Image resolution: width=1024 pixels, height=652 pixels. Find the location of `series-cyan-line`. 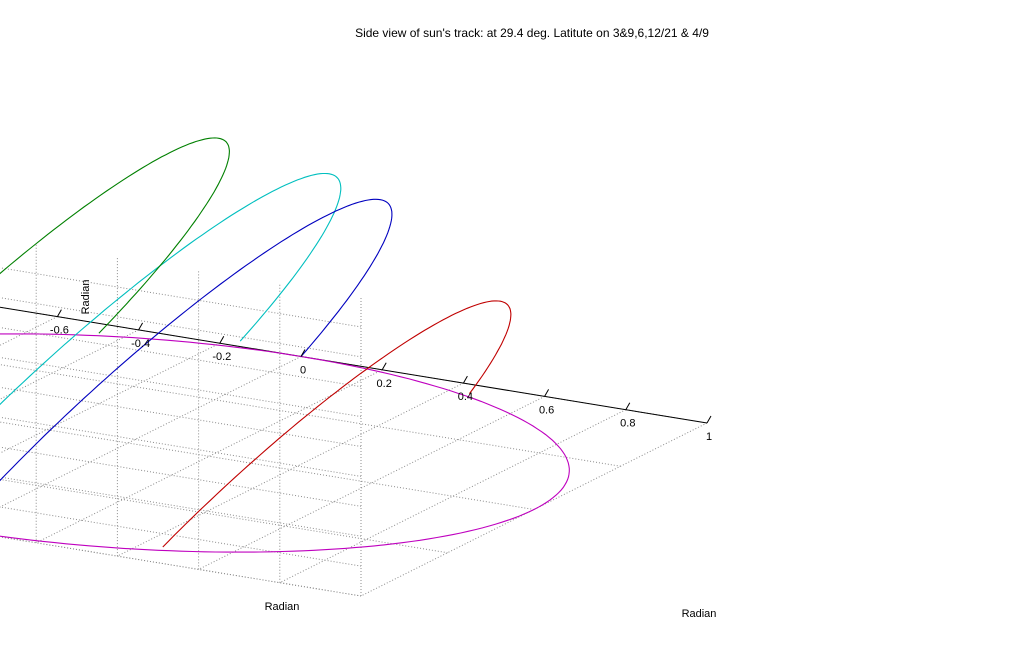

series-cyan-line is located at coordinates (171, 289).